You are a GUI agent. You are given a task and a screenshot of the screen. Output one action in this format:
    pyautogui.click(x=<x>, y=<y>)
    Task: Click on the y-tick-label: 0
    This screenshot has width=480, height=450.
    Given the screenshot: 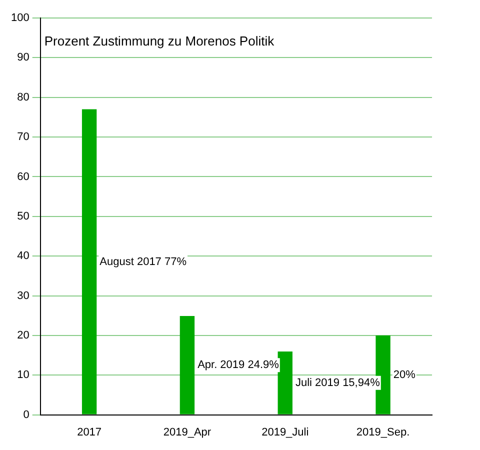 What is the action you would take?
    pyautogui.click(x=26, y=414)
    